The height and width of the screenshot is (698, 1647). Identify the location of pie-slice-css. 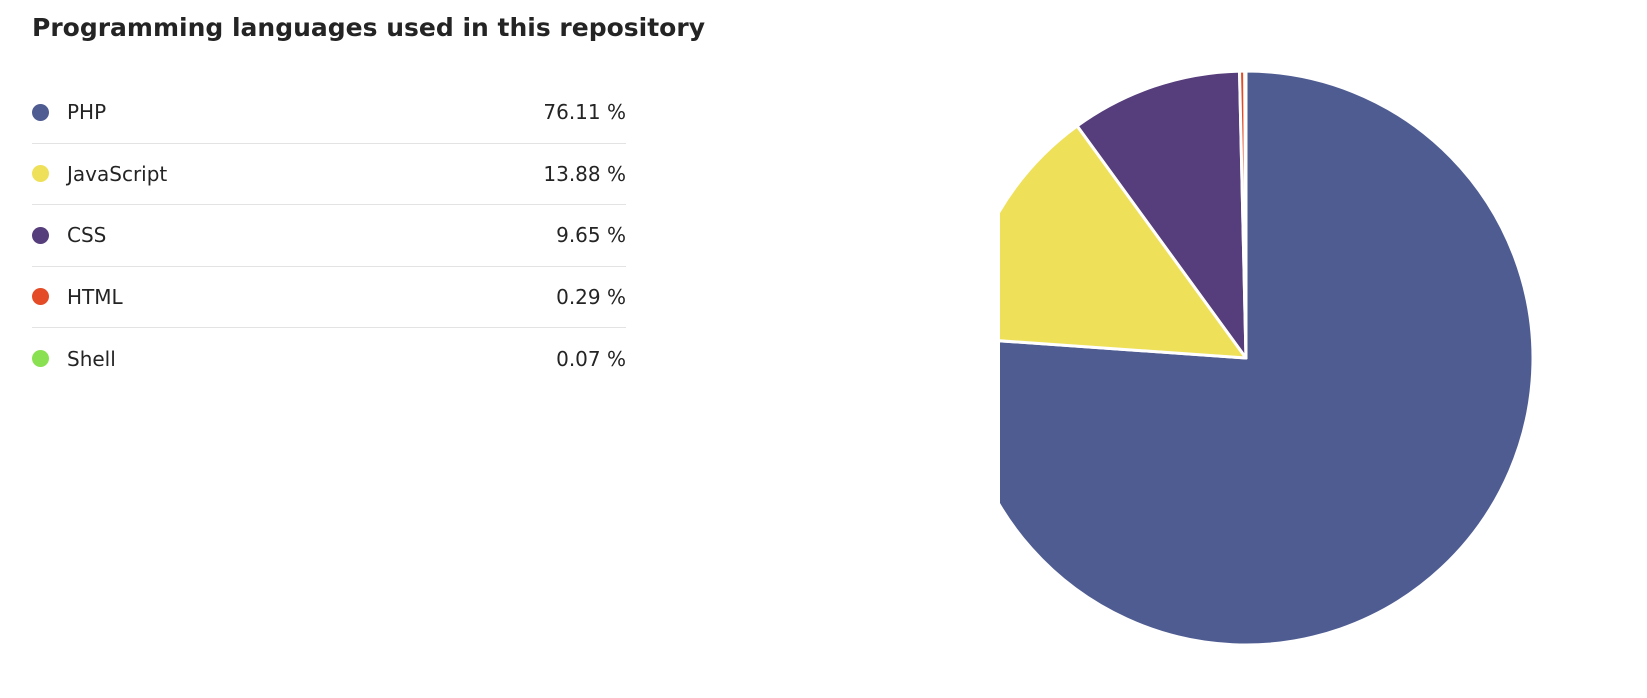
(1161, 214).